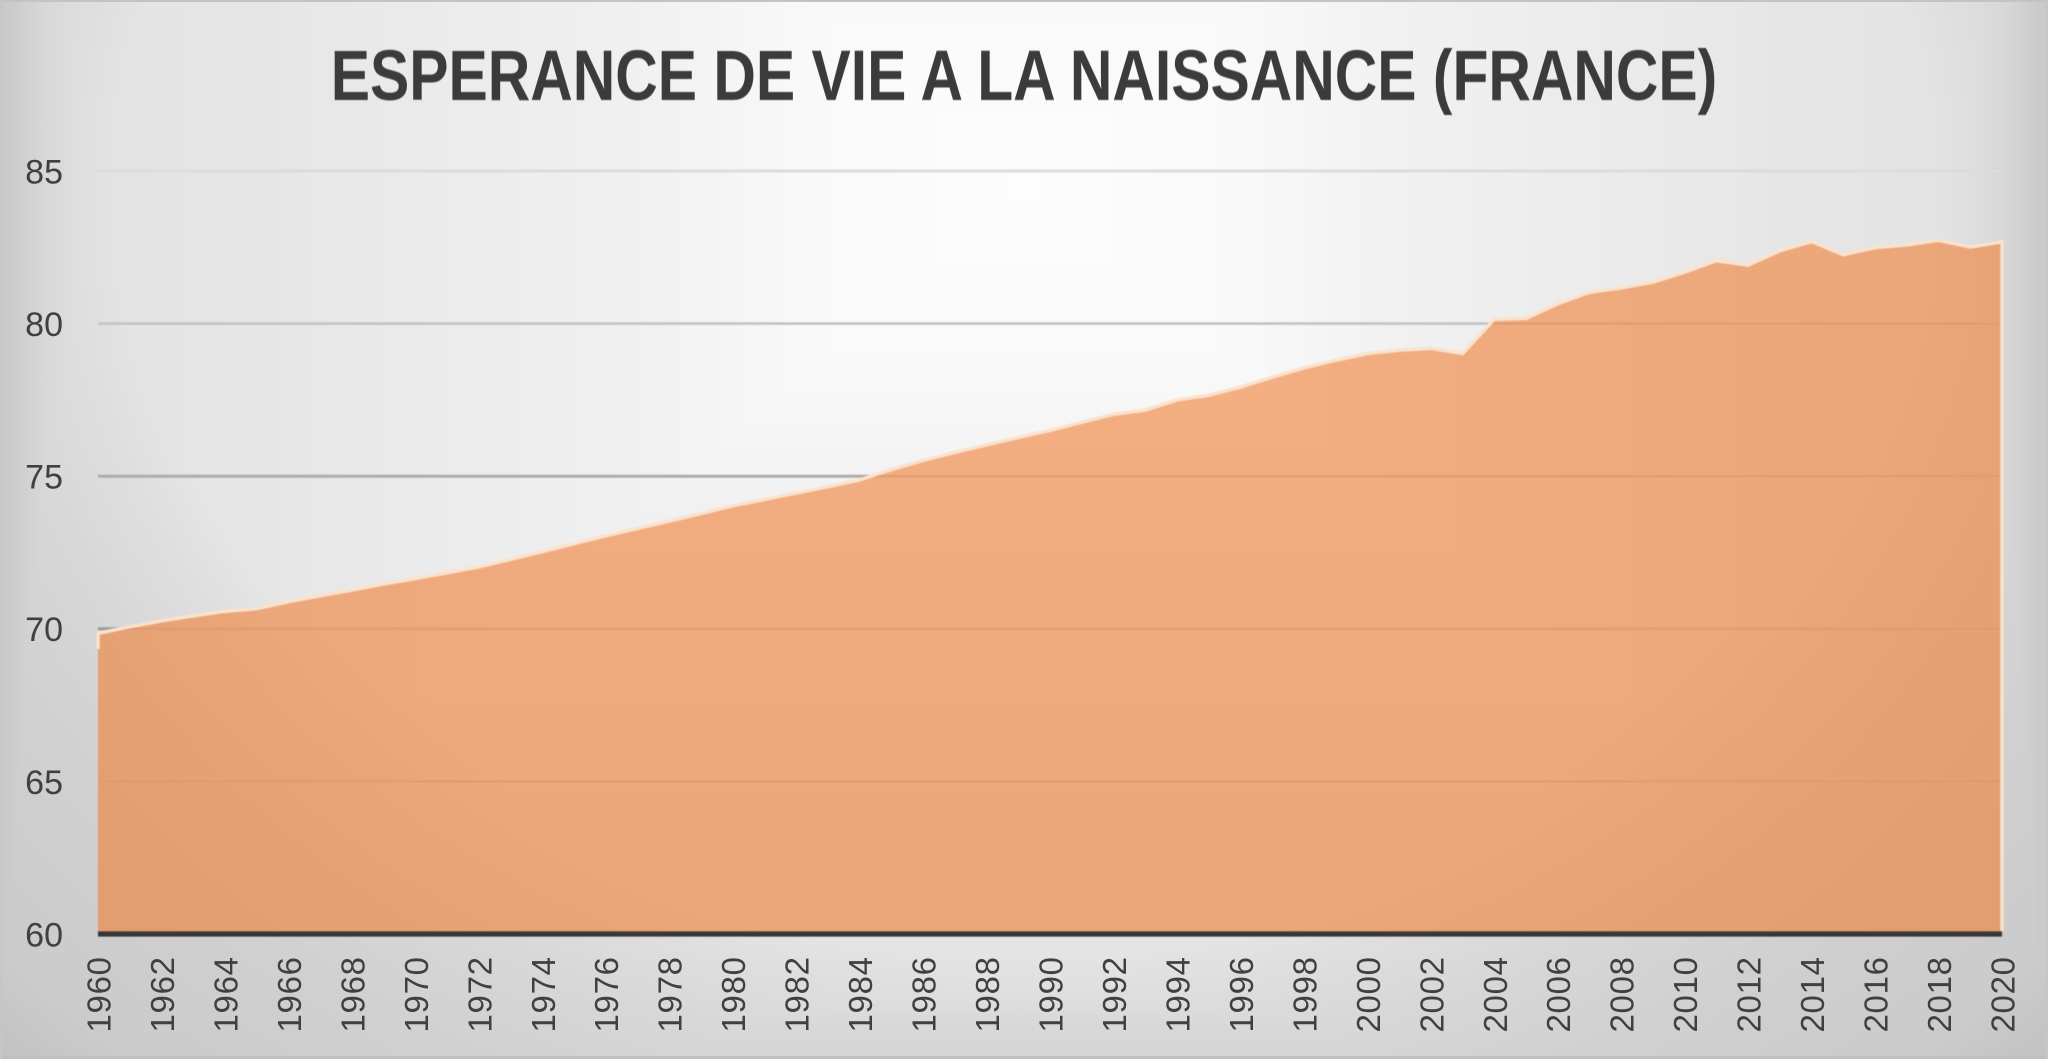 The height and width of the screenshot is (1059, 2048). Describe the element at coordinates (1558, 994) in the screenshot. I see `svg-text: 2006` at that location.